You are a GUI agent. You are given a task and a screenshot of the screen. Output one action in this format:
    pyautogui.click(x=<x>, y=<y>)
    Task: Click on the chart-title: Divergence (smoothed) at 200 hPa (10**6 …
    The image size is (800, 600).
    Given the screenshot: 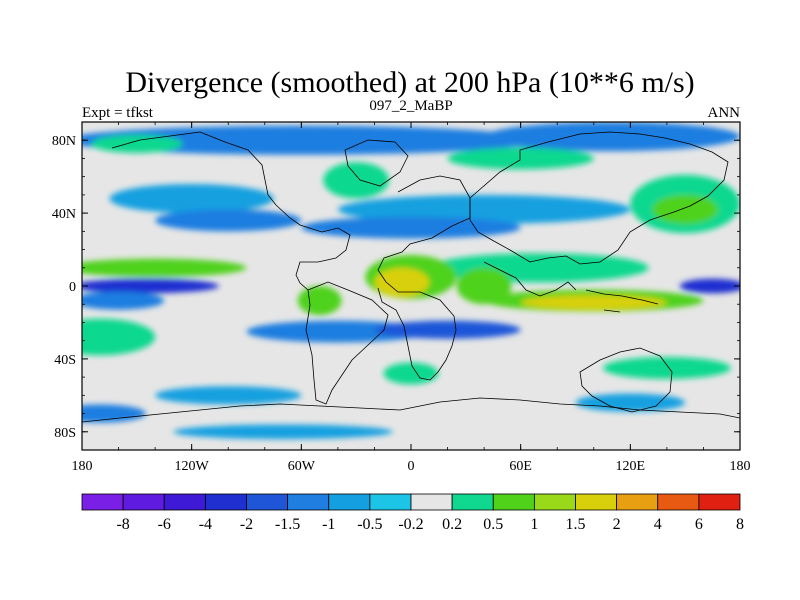 What is the action you would take?
    pyautogui.click(x=409, y=82)
    